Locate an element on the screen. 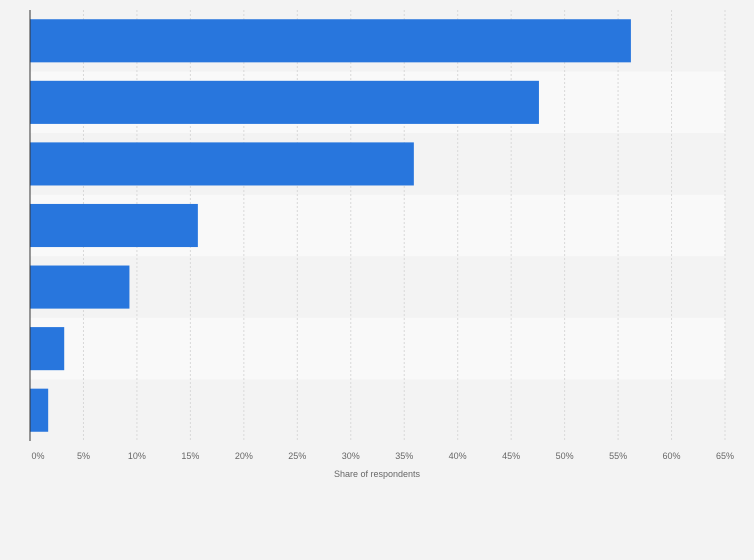  x-tick-label: 35% is located at coordinates (404, 456).